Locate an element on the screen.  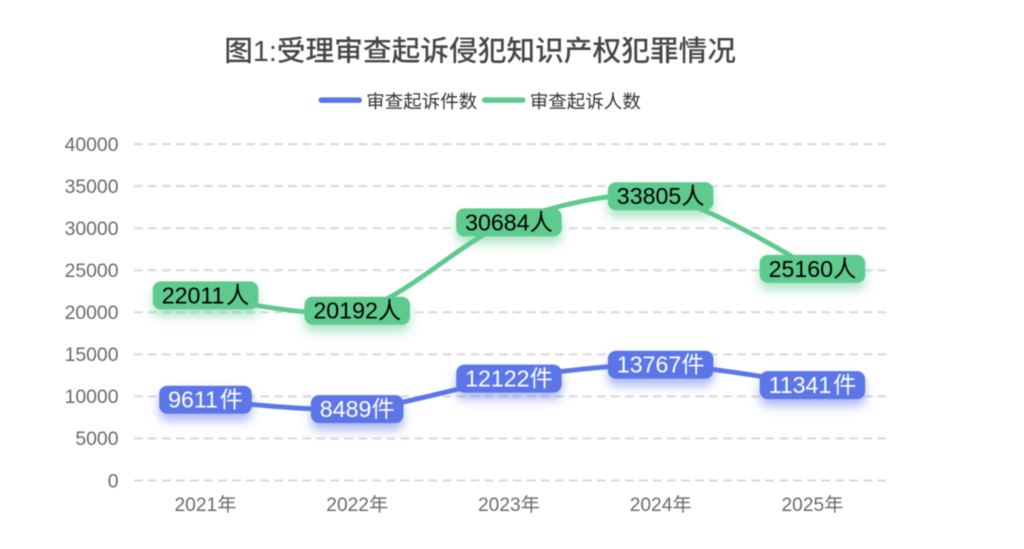
svg-text: 2022 is located at coordinates (347, 505).